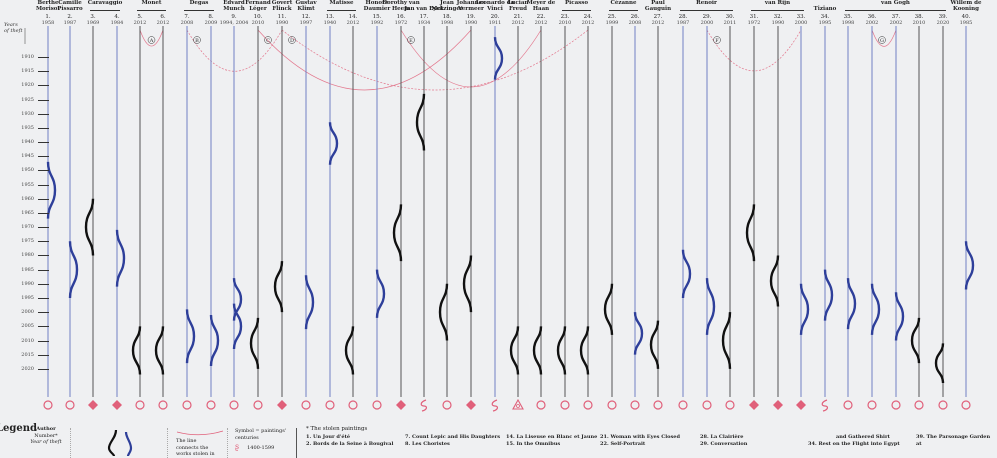  What do you see at coordinates (353, 13) in the screenshot?
I see `column-header: 14. 2012` at bounding box center [353, 13].